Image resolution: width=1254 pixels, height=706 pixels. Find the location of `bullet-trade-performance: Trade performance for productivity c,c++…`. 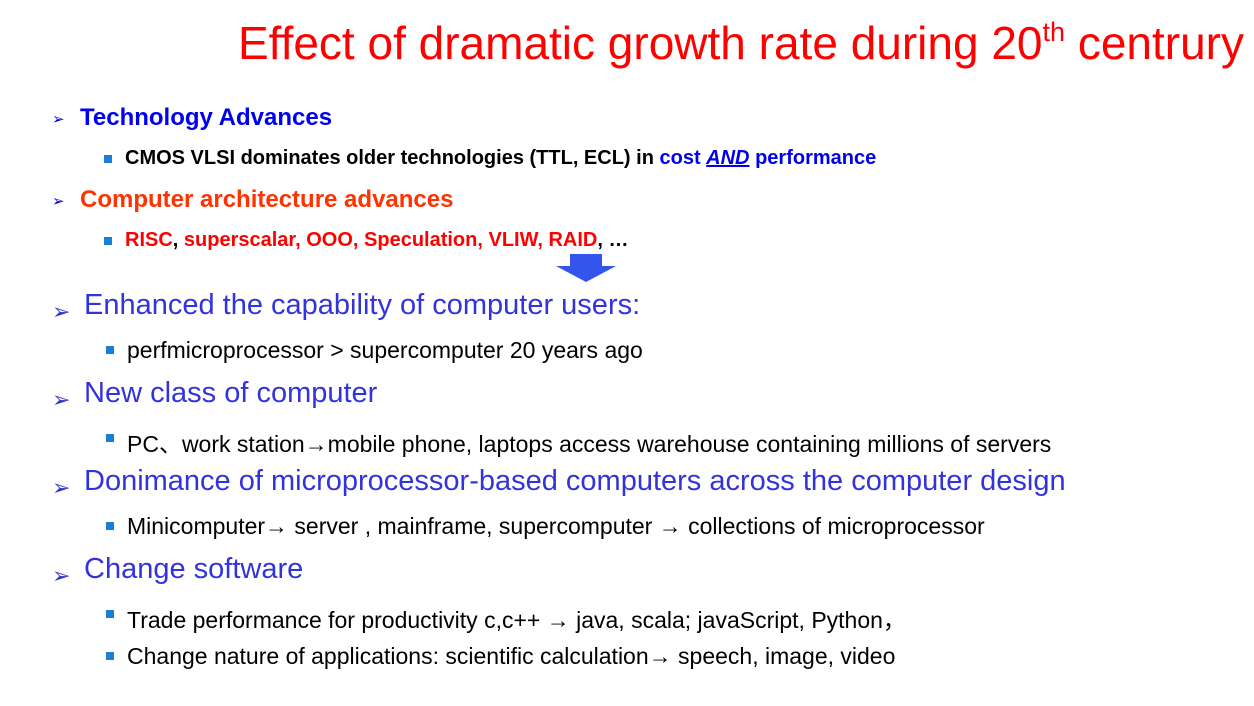

bullet-trade-performance: Trade performance for productivity c,c++… is located at coordinates (516, 620).